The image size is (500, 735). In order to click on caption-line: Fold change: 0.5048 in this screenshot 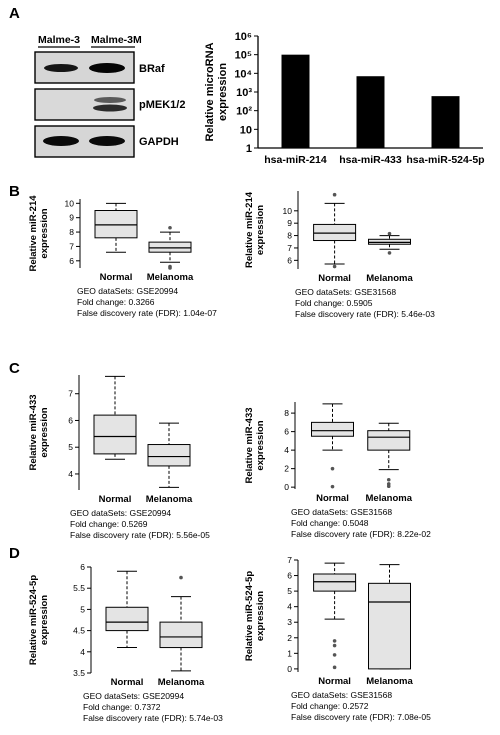, I will do `click(330, 523)`.